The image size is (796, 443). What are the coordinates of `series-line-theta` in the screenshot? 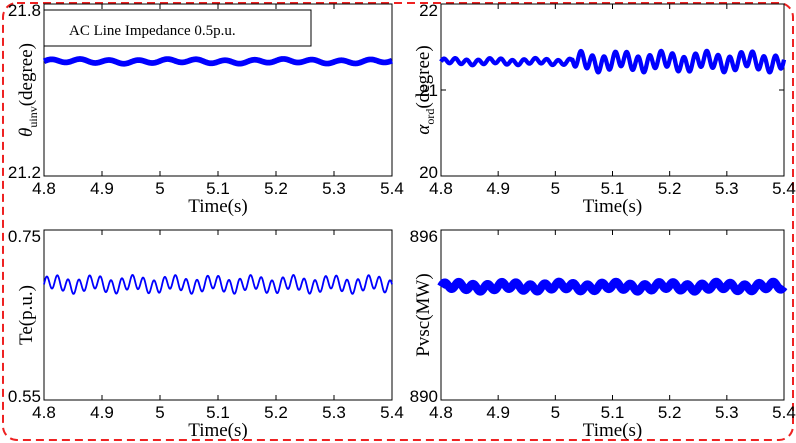 It's located at (218, 61).